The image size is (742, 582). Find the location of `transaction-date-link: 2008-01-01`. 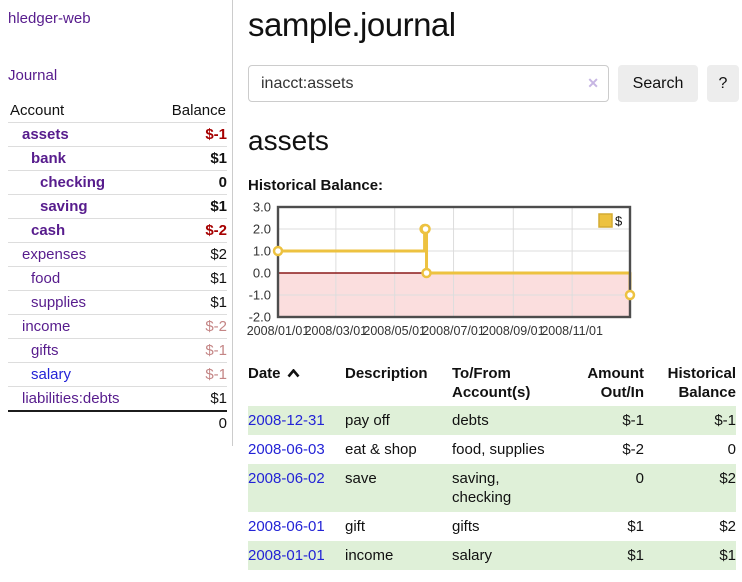

transaction-date-link: 2008-01-01 is located at coordinates (286, 555).